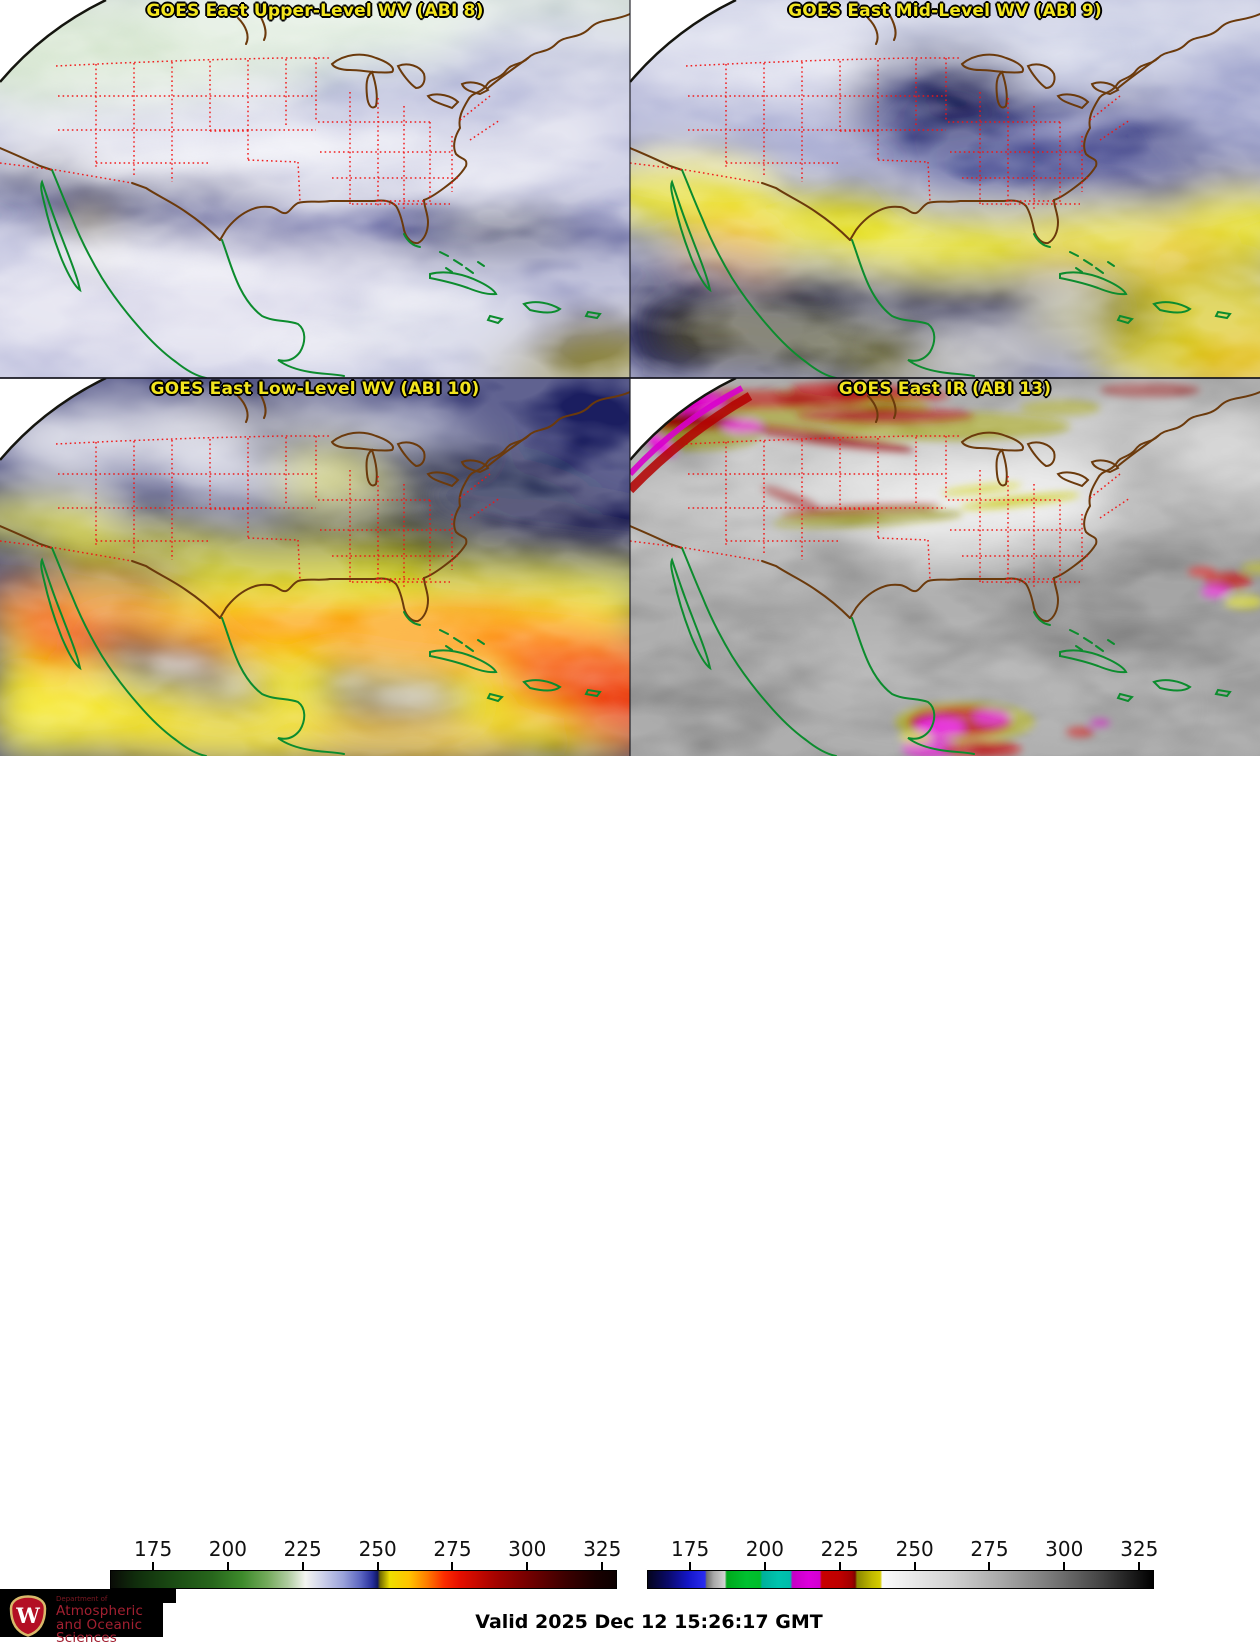 The width and height of the screenshot is (1260, 1646). I want to click on upper-level-wv-image, so click(315, 189).